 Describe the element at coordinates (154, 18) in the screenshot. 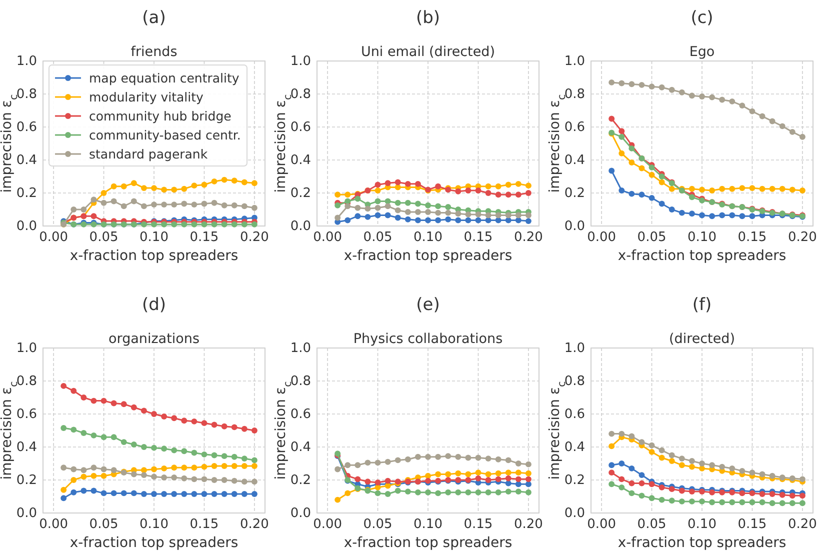

I see `chart-title: (a)` at that location.